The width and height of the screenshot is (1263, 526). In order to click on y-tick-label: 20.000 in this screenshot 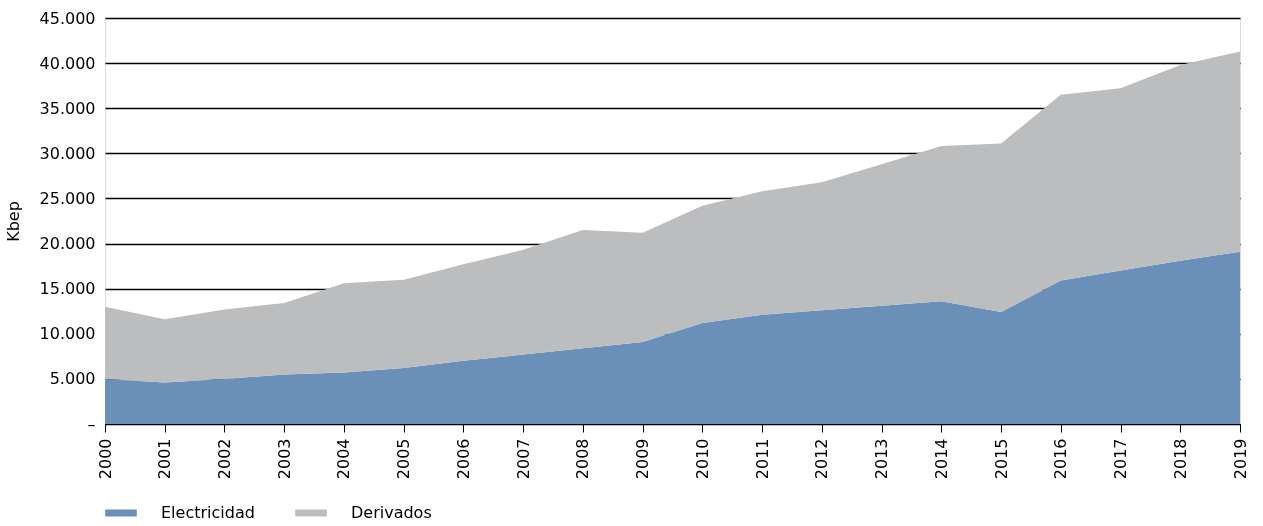, I will do `click(67, 244)`.